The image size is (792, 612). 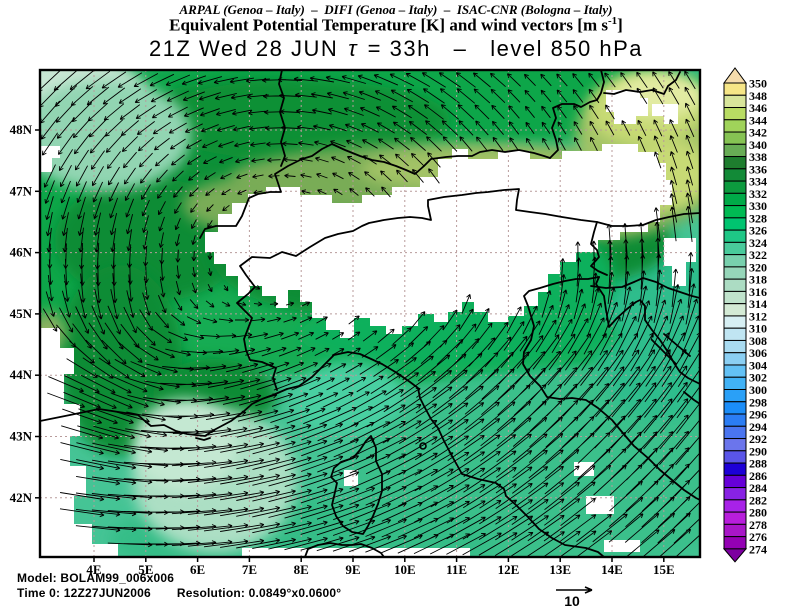 I want to click on colorbar-label: 310, so click(x=758, y=329).